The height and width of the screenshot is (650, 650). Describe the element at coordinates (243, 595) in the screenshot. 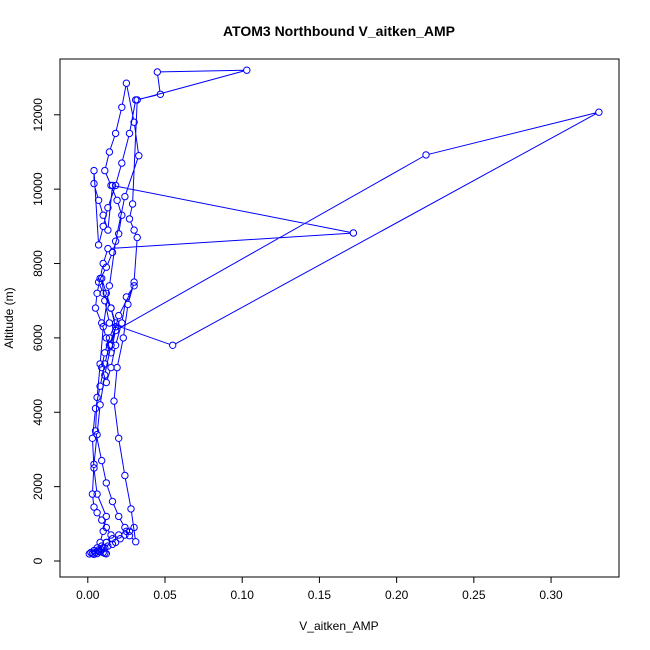

I see `x-tick-label: 0.10` at that location.